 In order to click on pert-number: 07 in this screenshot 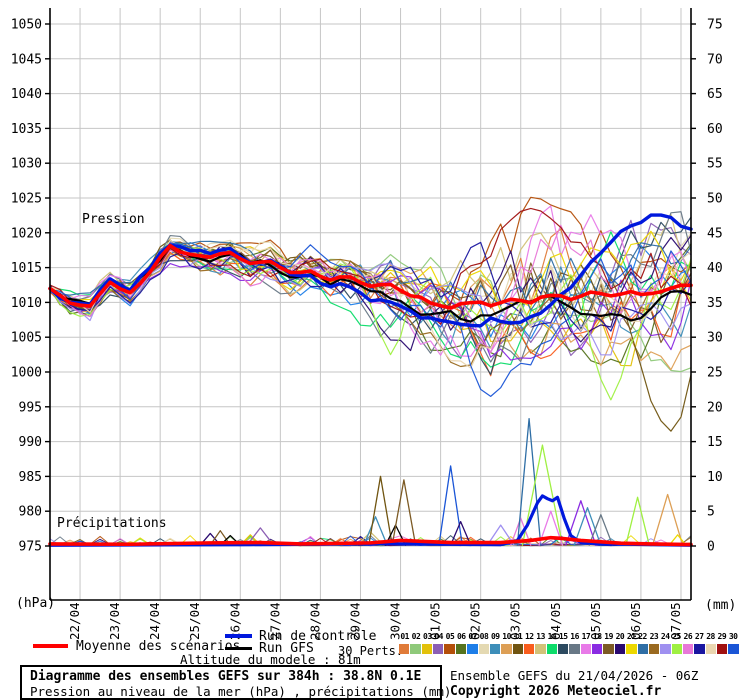, I will do `click(472, 636)`.